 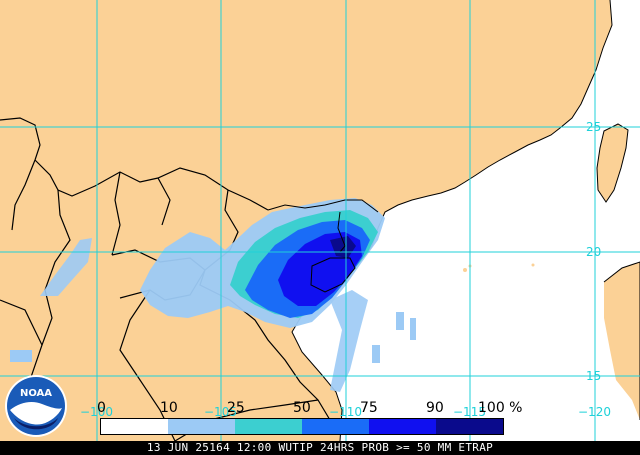 I want to click on hainan-outline-overlay, so click(x=333, y=275).